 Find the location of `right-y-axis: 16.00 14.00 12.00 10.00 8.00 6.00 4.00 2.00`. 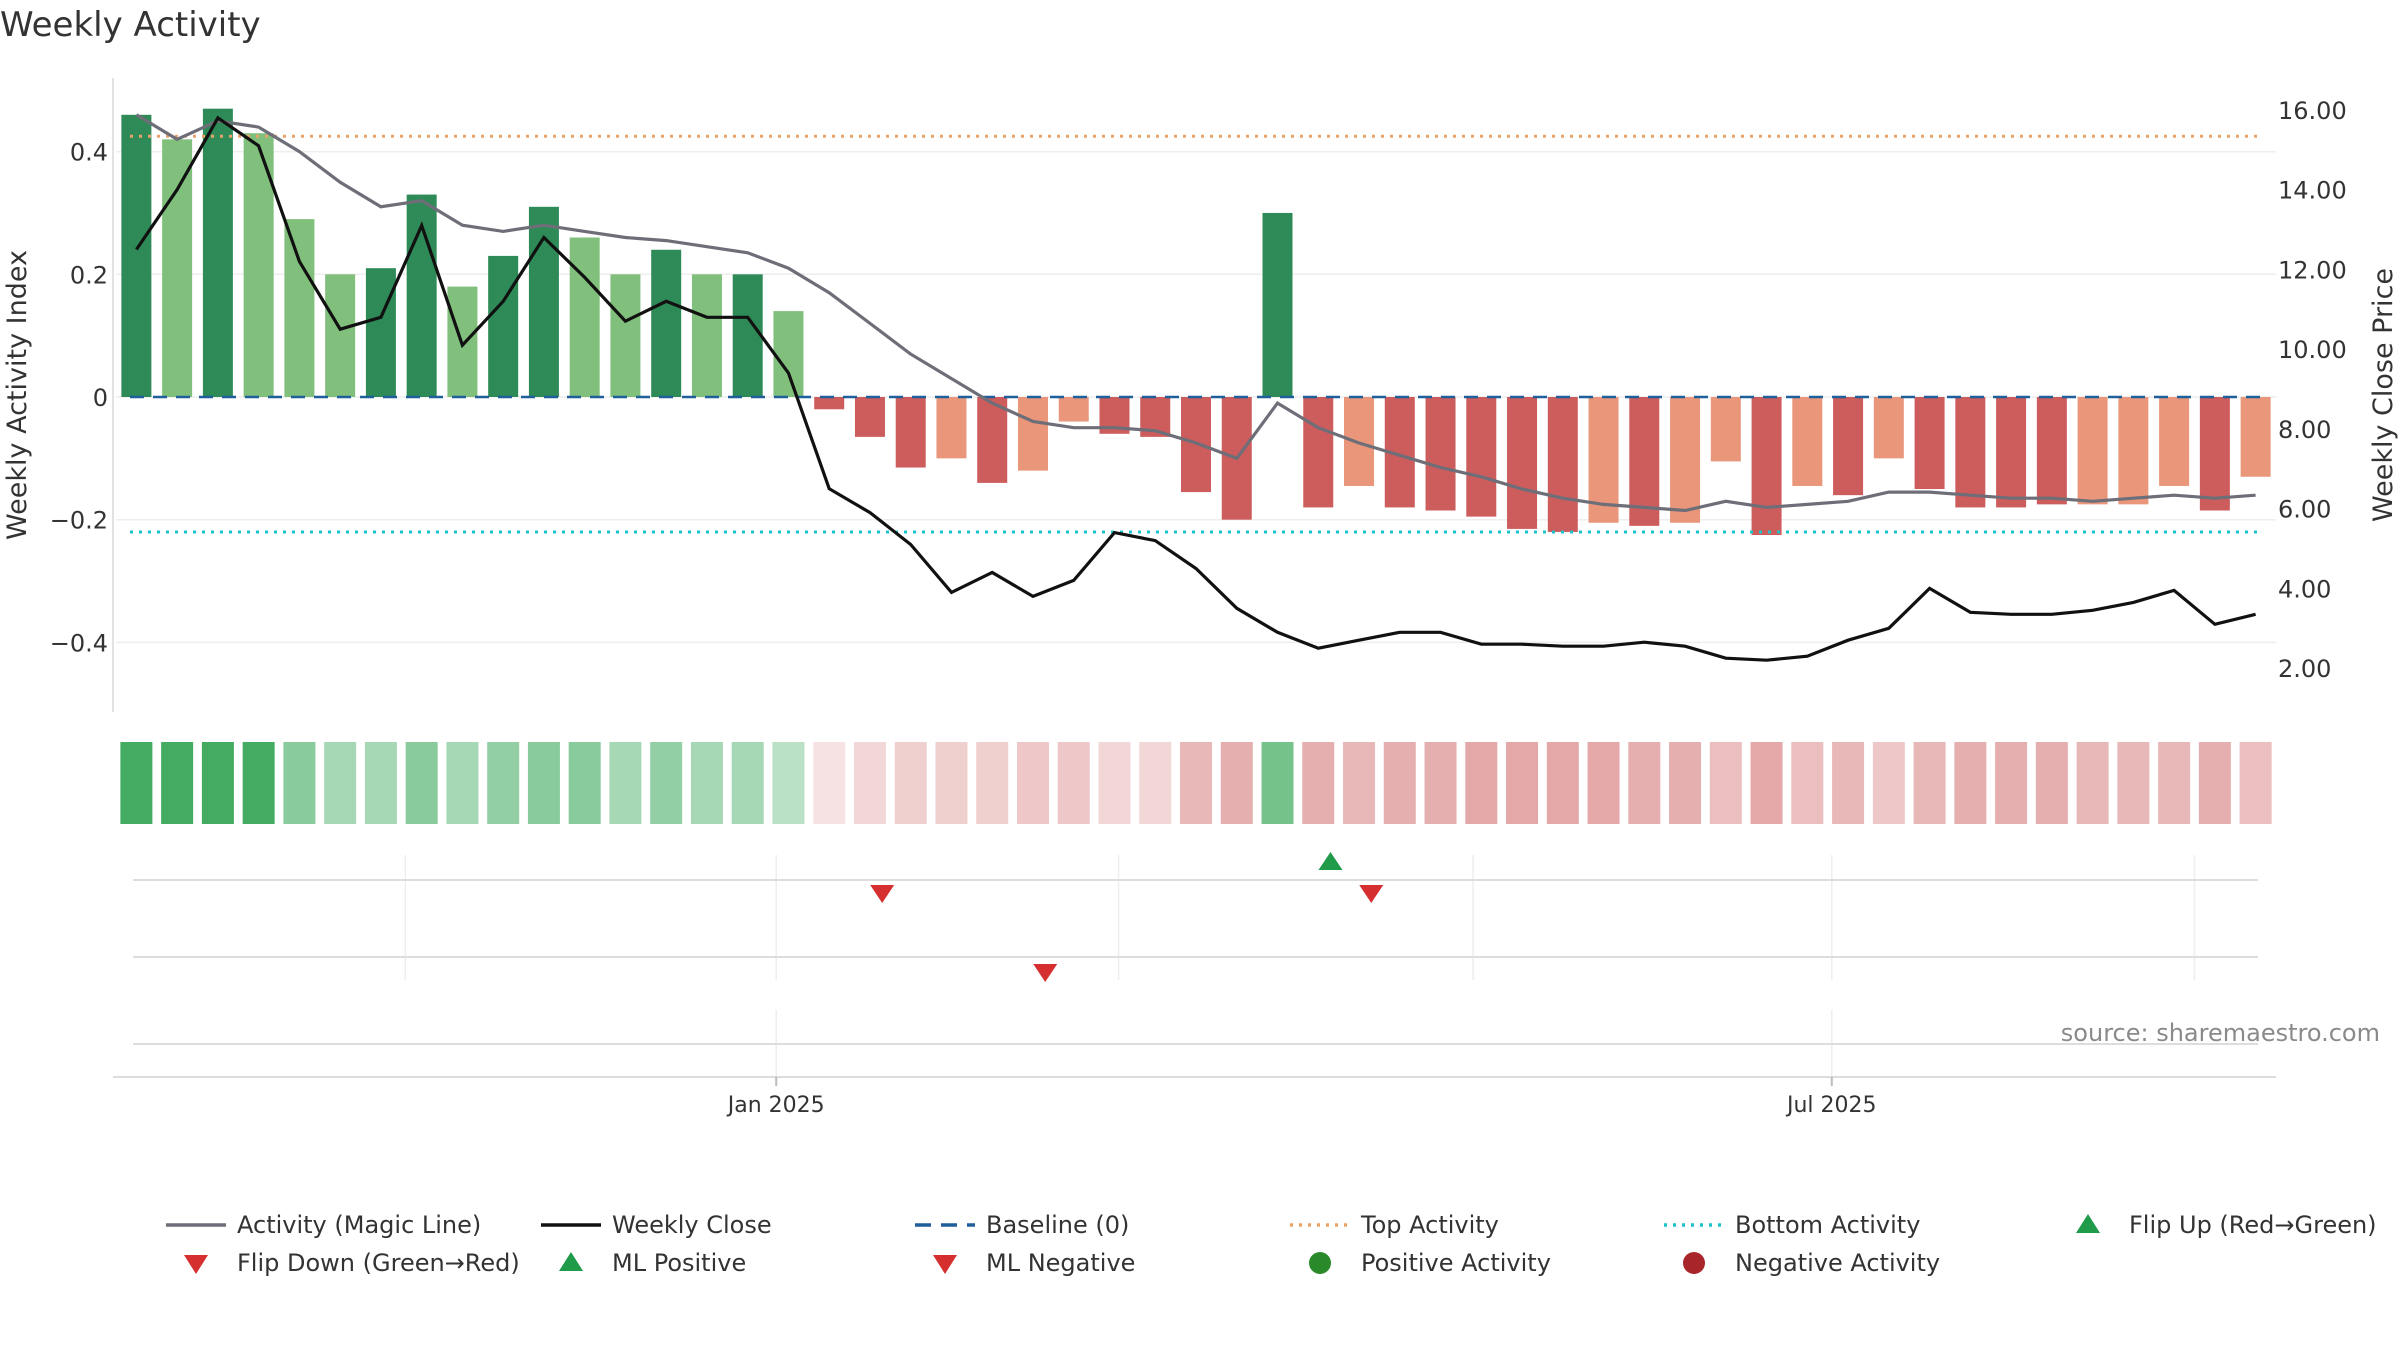

right-y-axis: 16.00 14.00 12.00 10.00 8.00 6.00 4.00 2.00 is located at coordinates (2312, 390).